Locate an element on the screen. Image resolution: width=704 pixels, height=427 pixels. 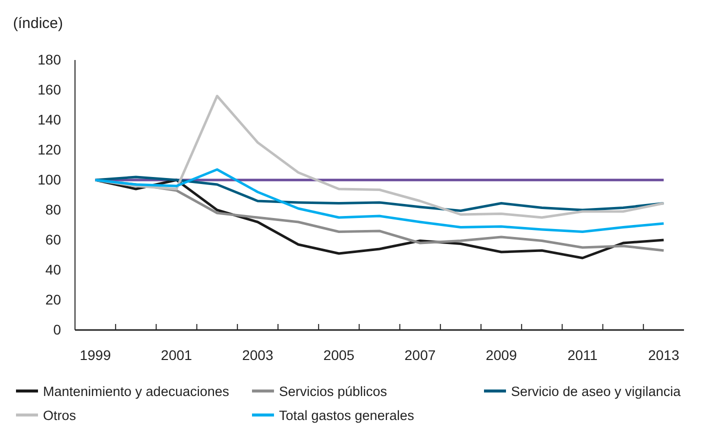
x-tick-label: 2001 is located at coordinates (176, 355).